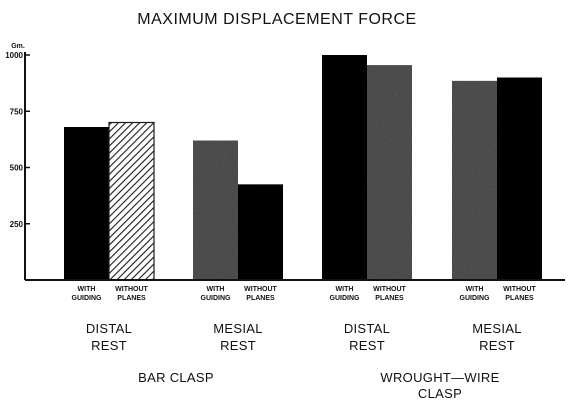 This screenshot has width=573, height=400. I want to click on y-tick-label: 250, so click(17, 224).